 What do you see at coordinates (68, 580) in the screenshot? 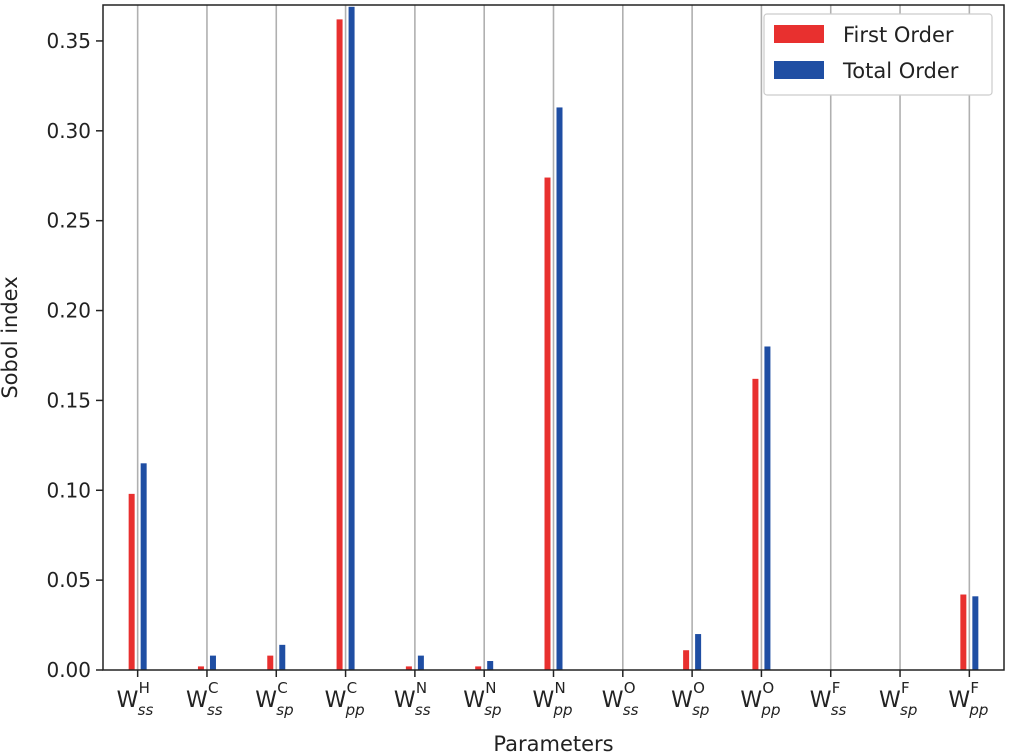
I see `y-tick-label: 0.05` at bounding box center [68, 580].